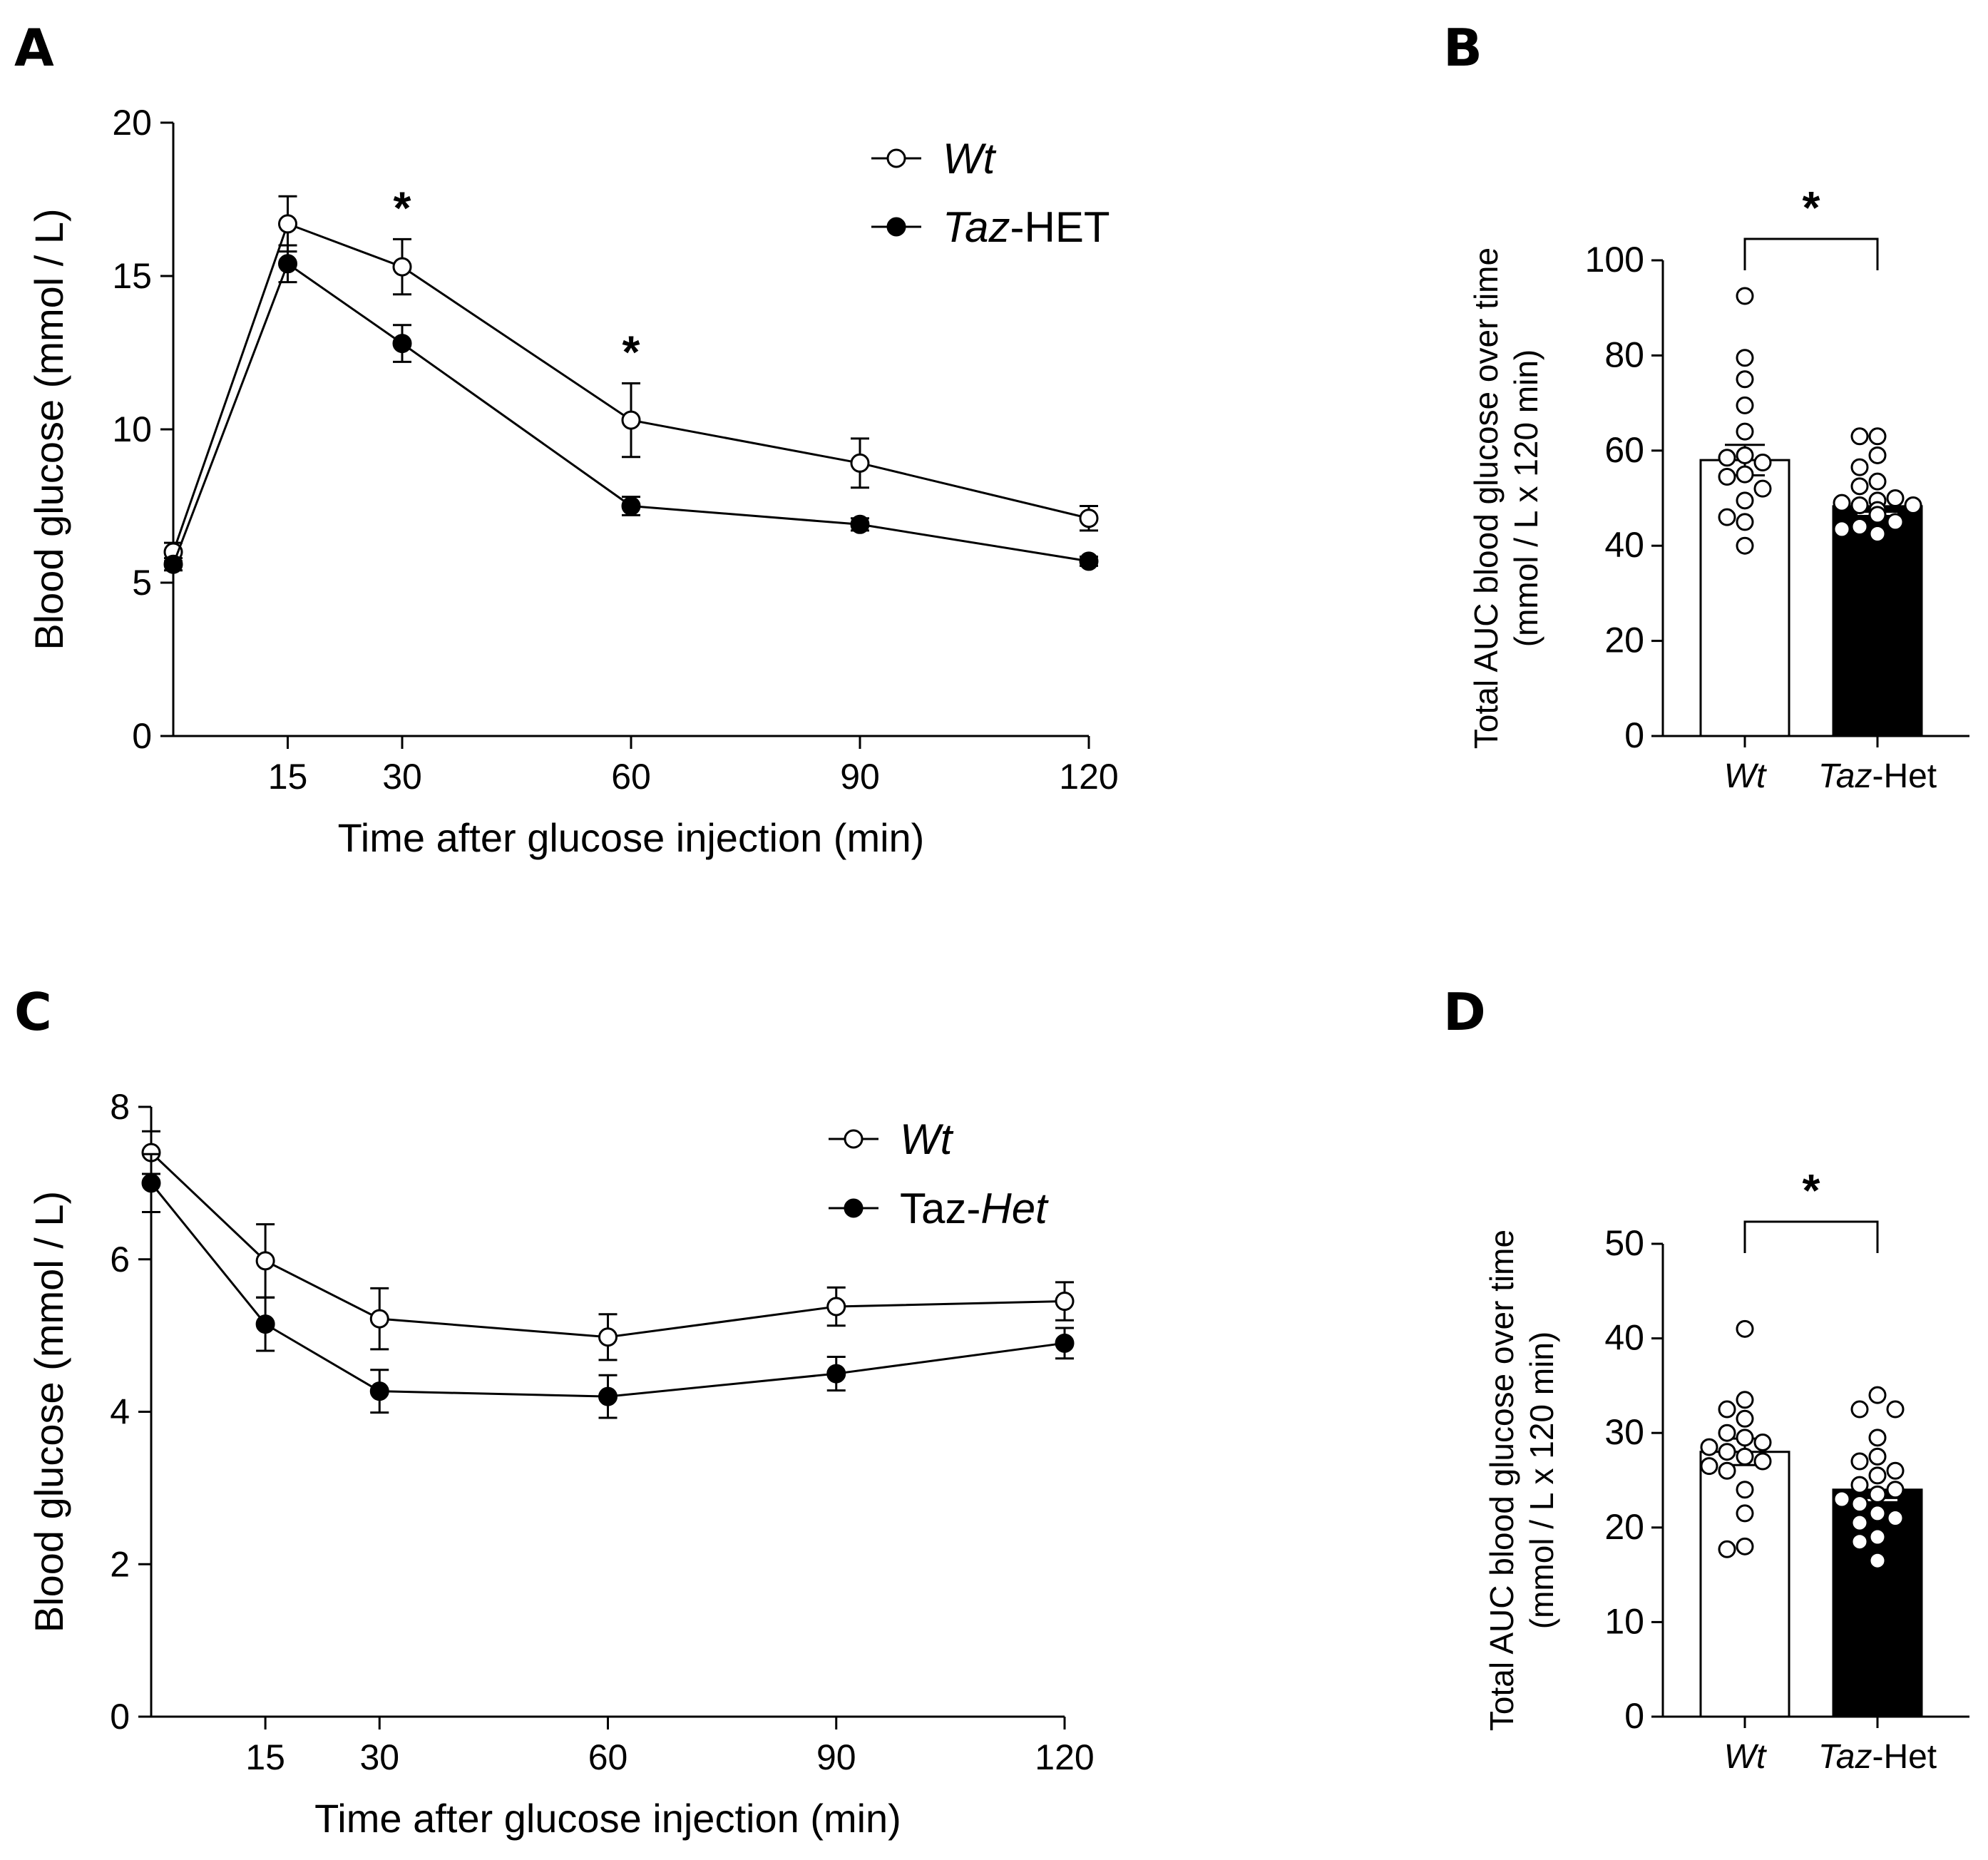 The width and height of the screenshot is (1988, 1860). I want to click on legend-label-taz-part-1: Het, so click(1014, 1208).